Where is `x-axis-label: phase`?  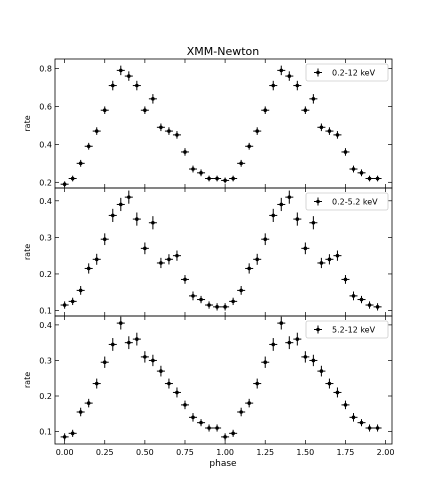 x-axis-label: phase is located at coordinates (223, 464).